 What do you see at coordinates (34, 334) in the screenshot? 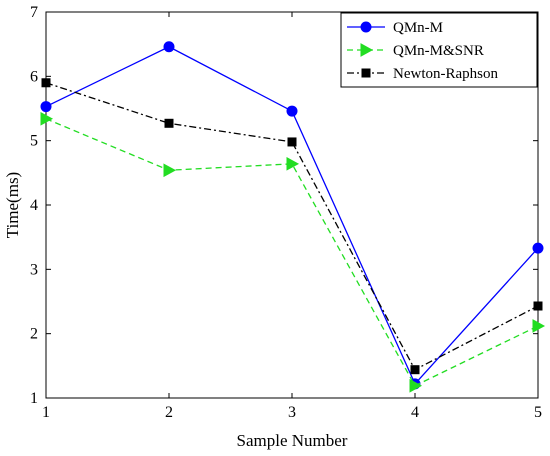
I see `y-tick-label: 2` at bounding box center [34, 334].